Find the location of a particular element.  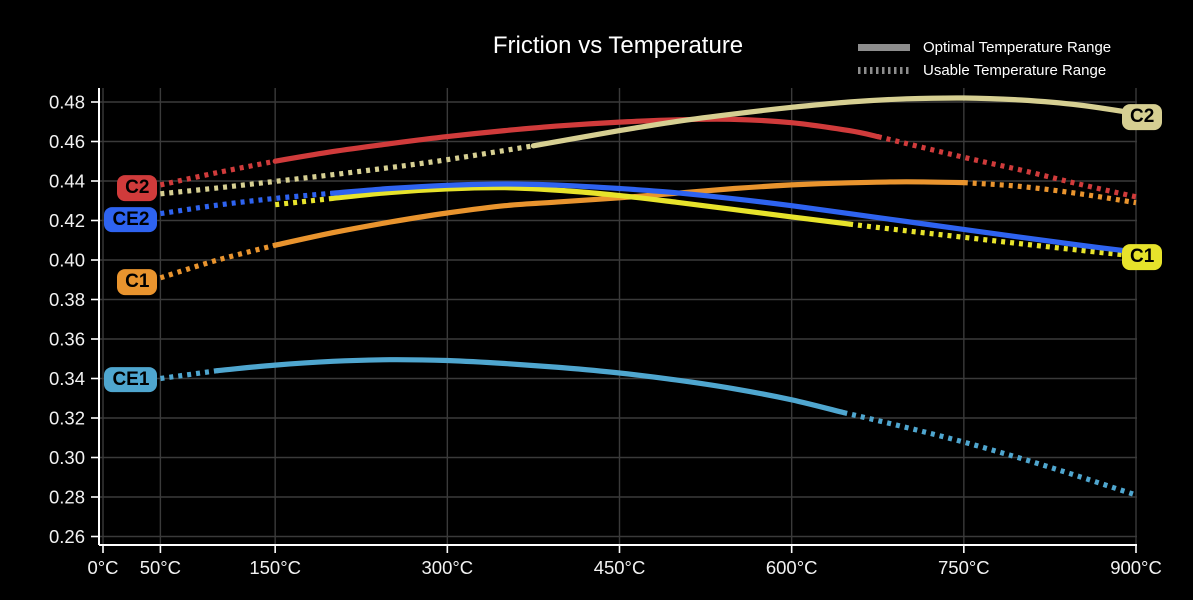

series-ce2-optimal-solid is located at coordinates (734, 218).